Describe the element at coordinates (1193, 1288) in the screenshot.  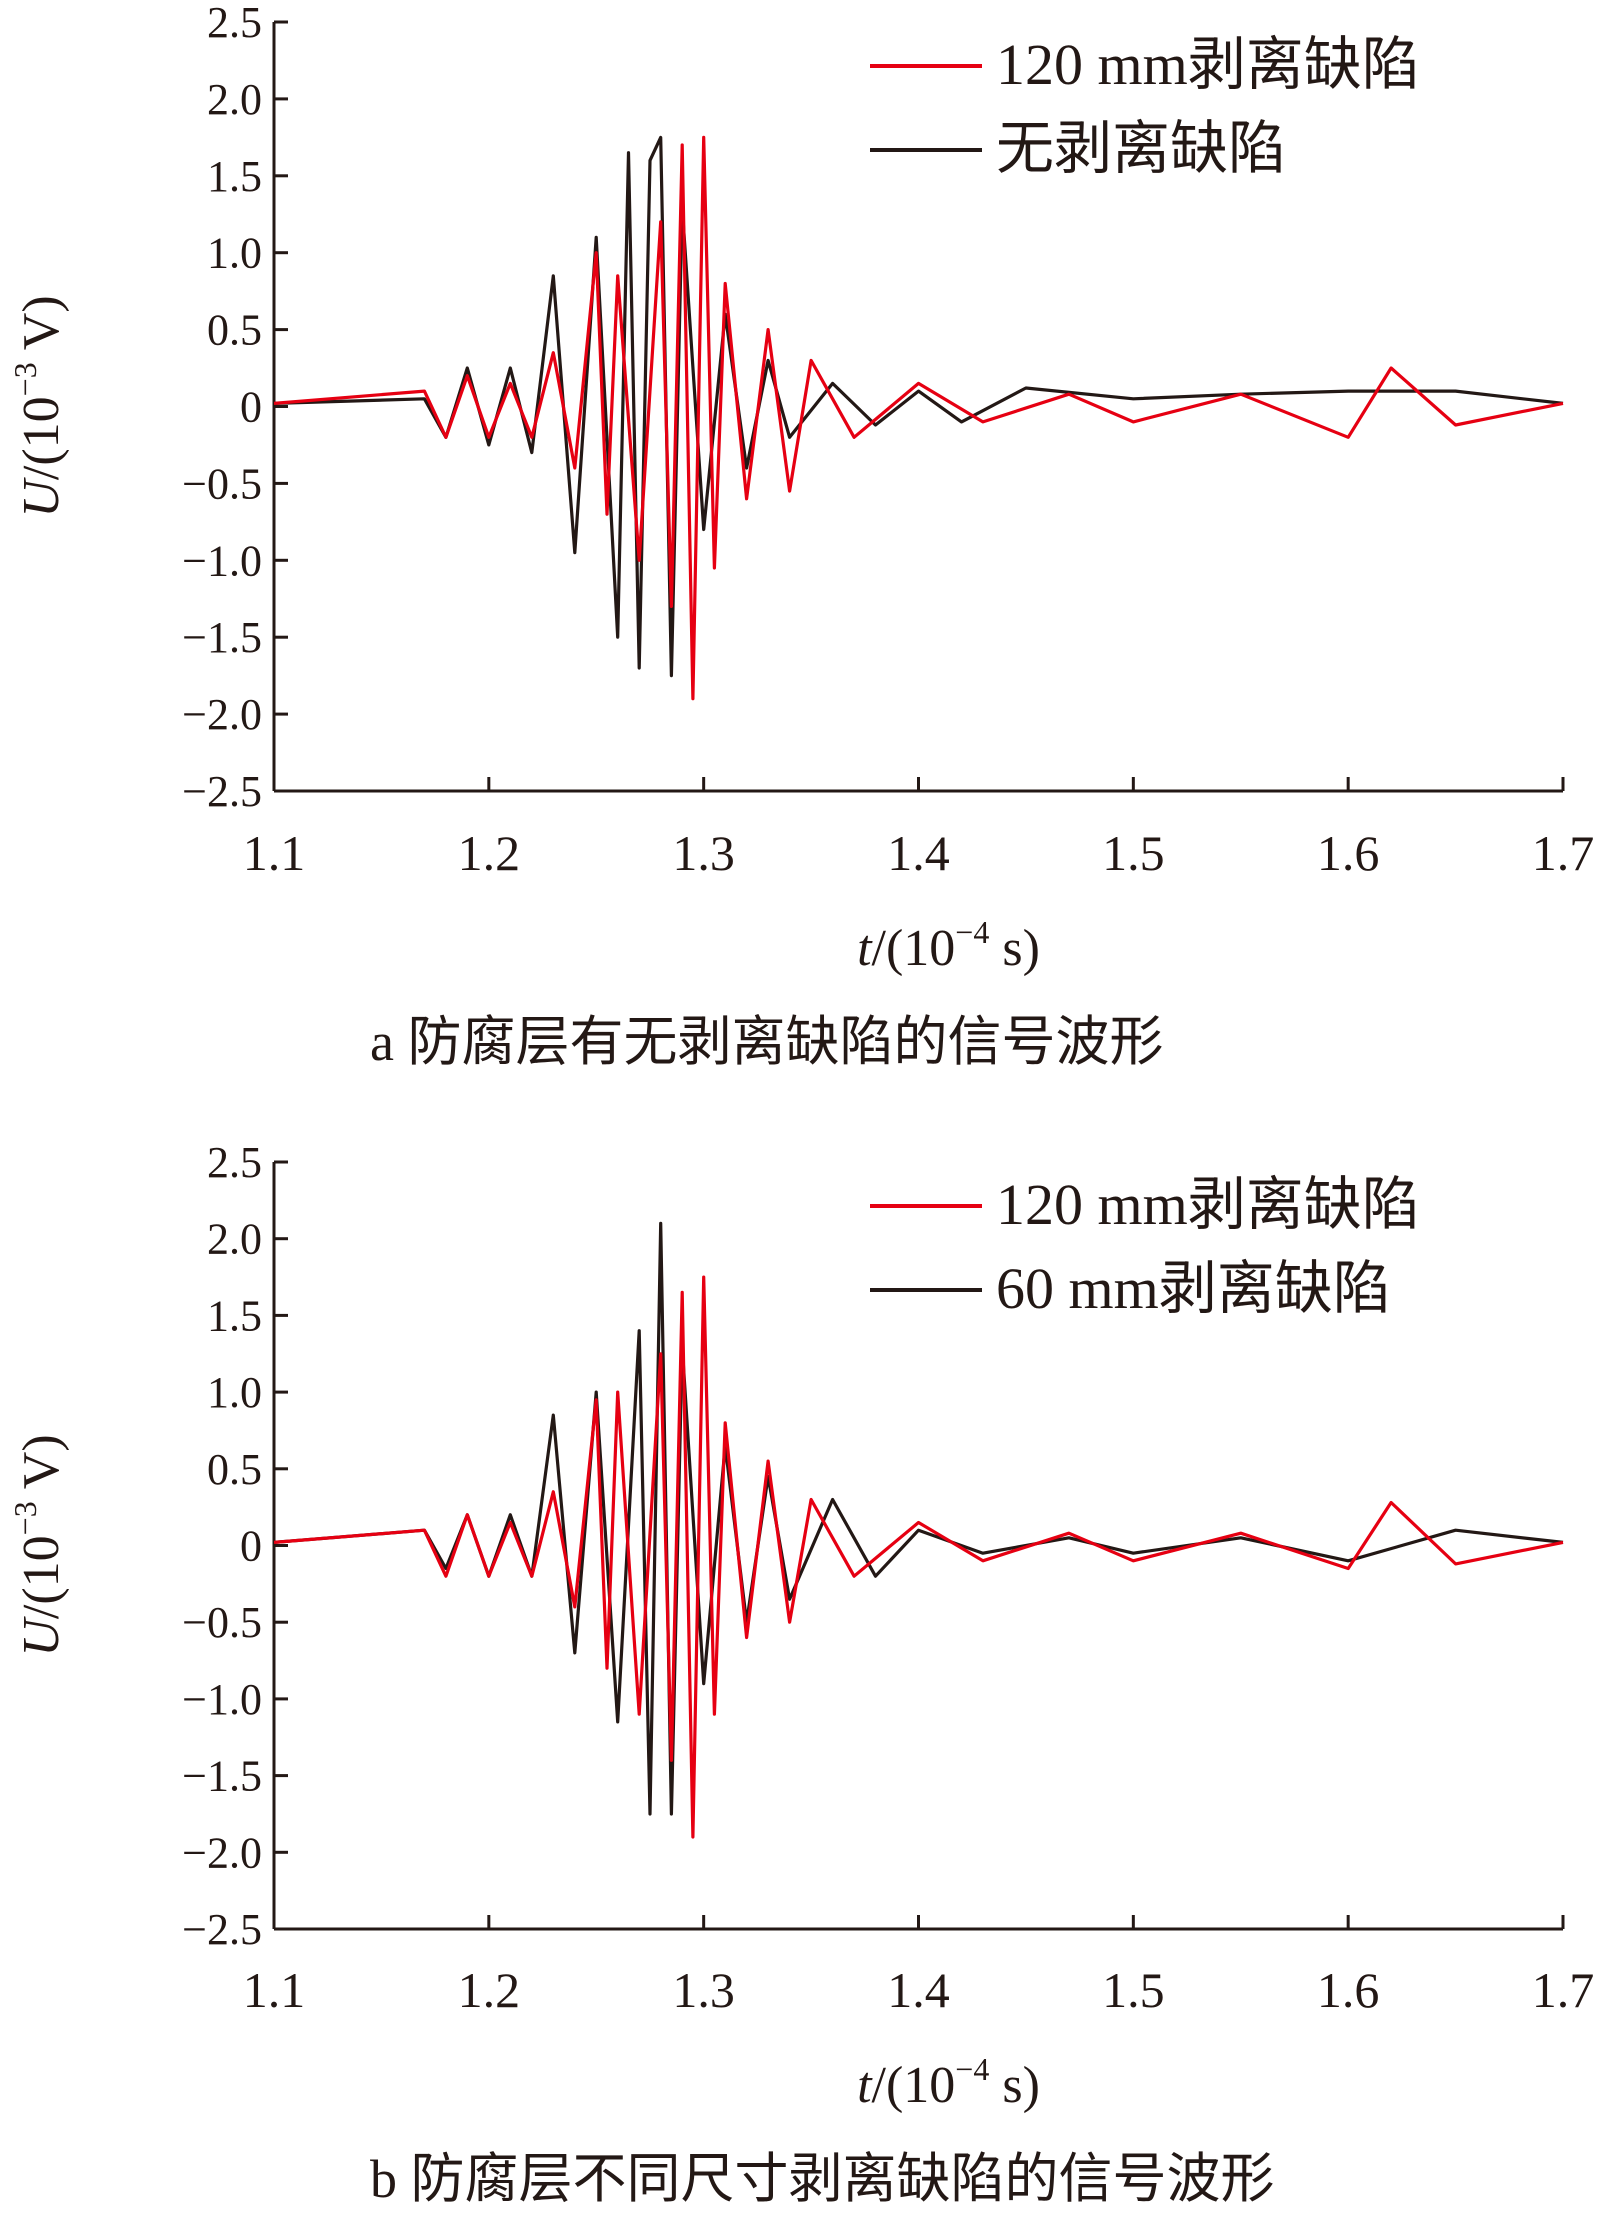
I see `legend-label: 60 mm剥离缺陷` at that location.